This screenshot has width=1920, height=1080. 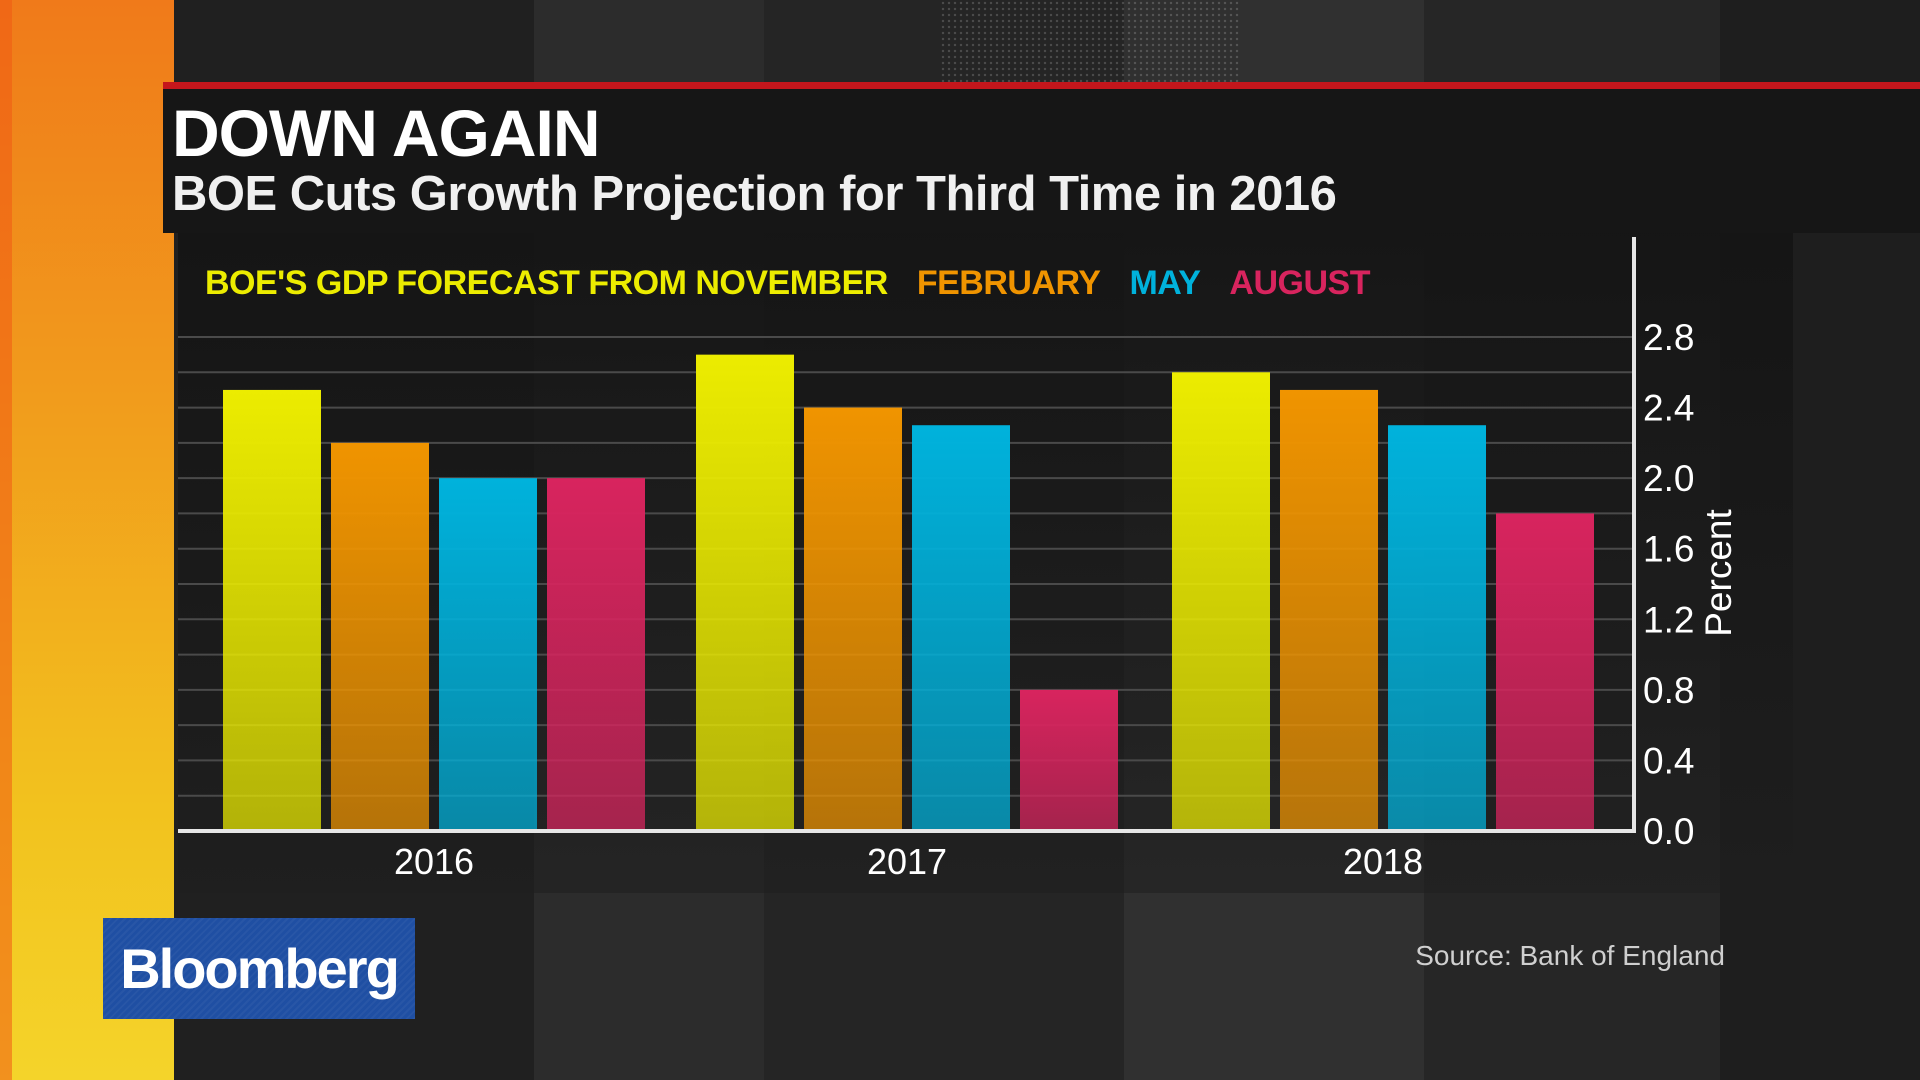 I want to click on headline: DOWN AGAIN, so click(x=386, y=133).